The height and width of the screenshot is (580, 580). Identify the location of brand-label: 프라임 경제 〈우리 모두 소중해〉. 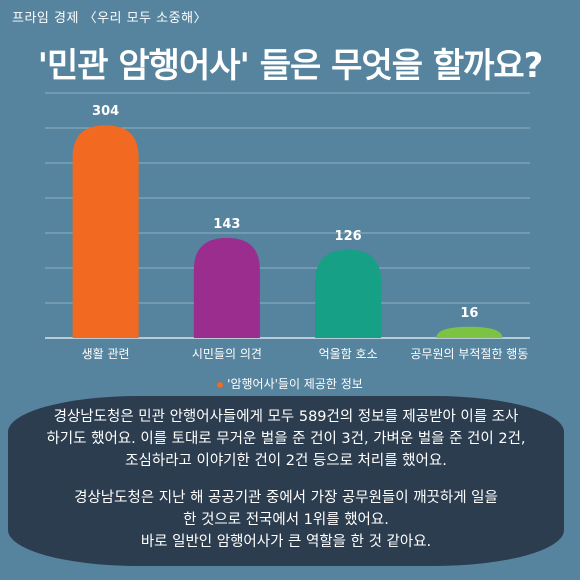
(110, 18).